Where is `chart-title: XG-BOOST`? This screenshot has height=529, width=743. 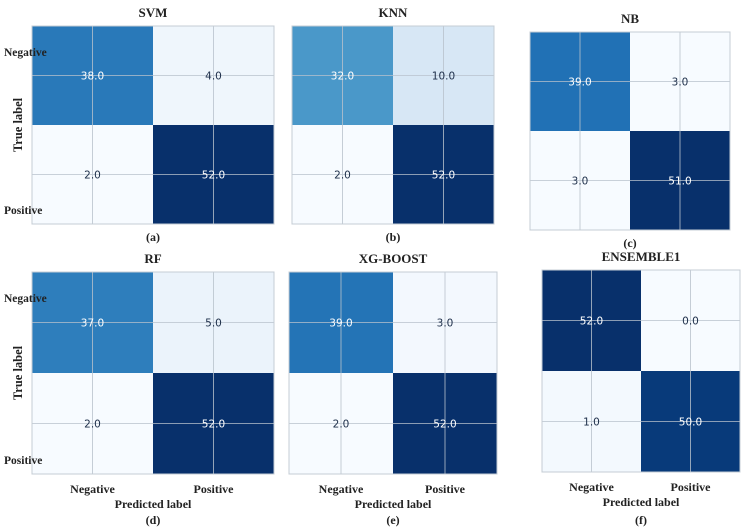 chart-title: XG-BOOST is located at coordinates (393, 258).